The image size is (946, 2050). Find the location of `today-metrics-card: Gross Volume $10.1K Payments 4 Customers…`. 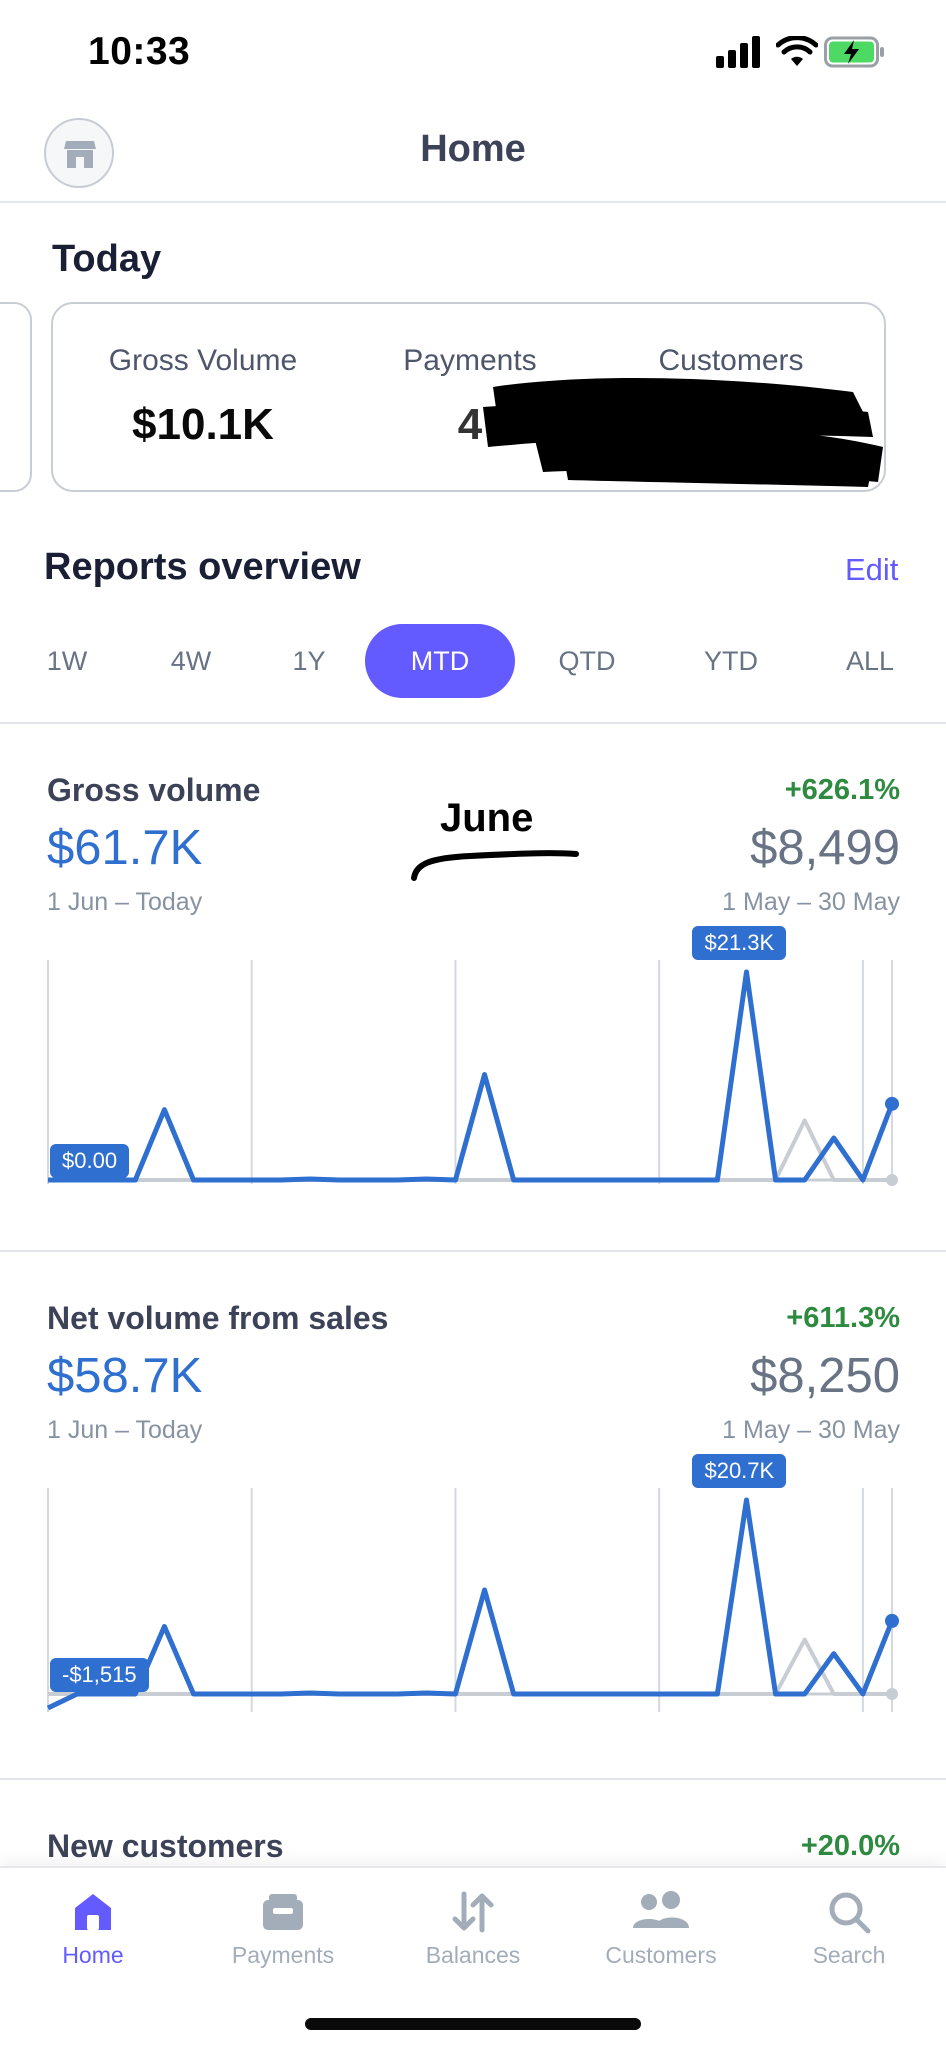

today-metrics-card: Gross Volume $10.1K Payments 4 Customers… is located at coordinates (468, 397).